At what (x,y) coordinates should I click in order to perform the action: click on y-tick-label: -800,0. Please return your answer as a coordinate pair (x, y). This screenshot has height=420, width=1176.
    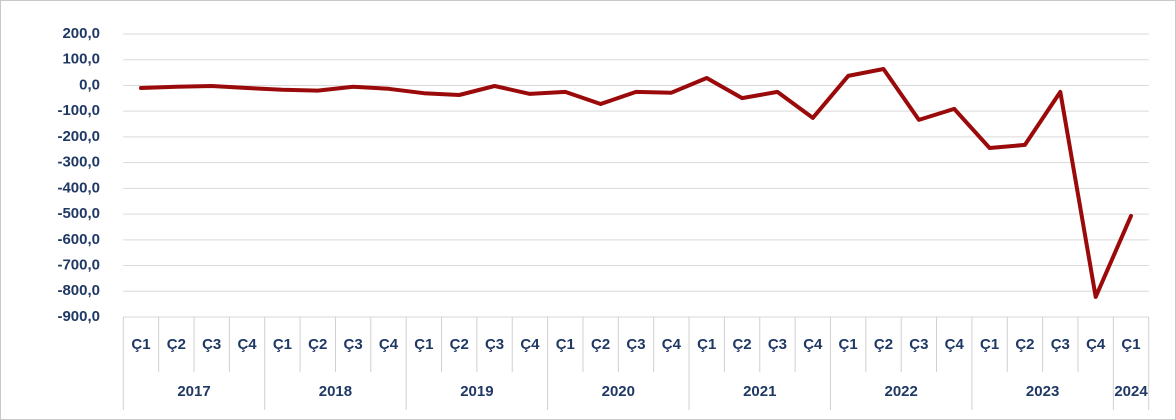
    Looking at the image, I should click on (78, 290).